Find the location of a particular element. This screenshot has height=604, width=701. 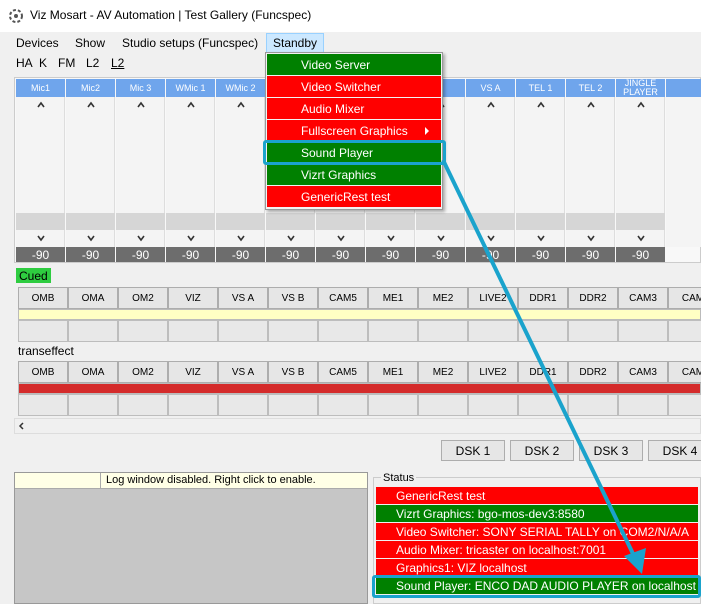

menu-item: Standby is located at coordinates (295, 43).